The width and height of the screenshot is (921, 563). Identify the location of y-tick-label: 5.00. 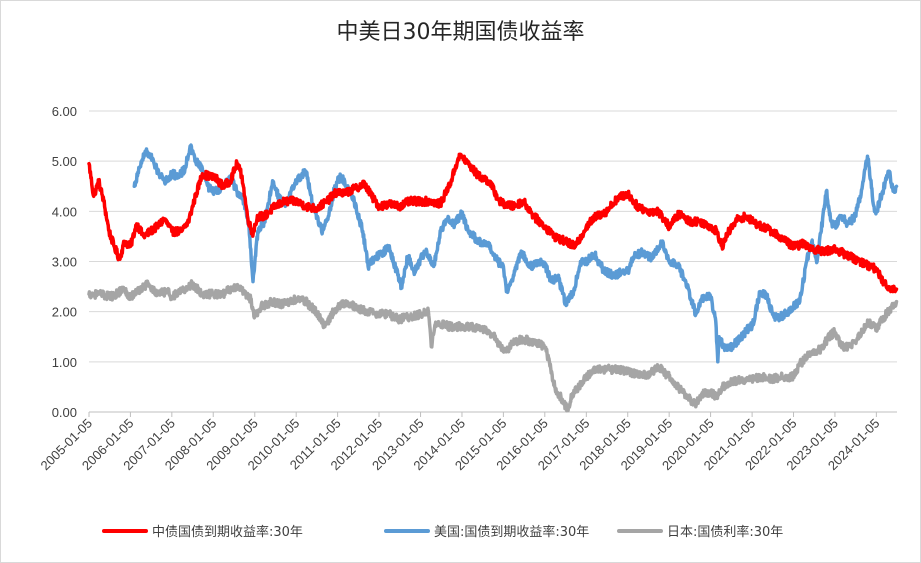
(64, 161).